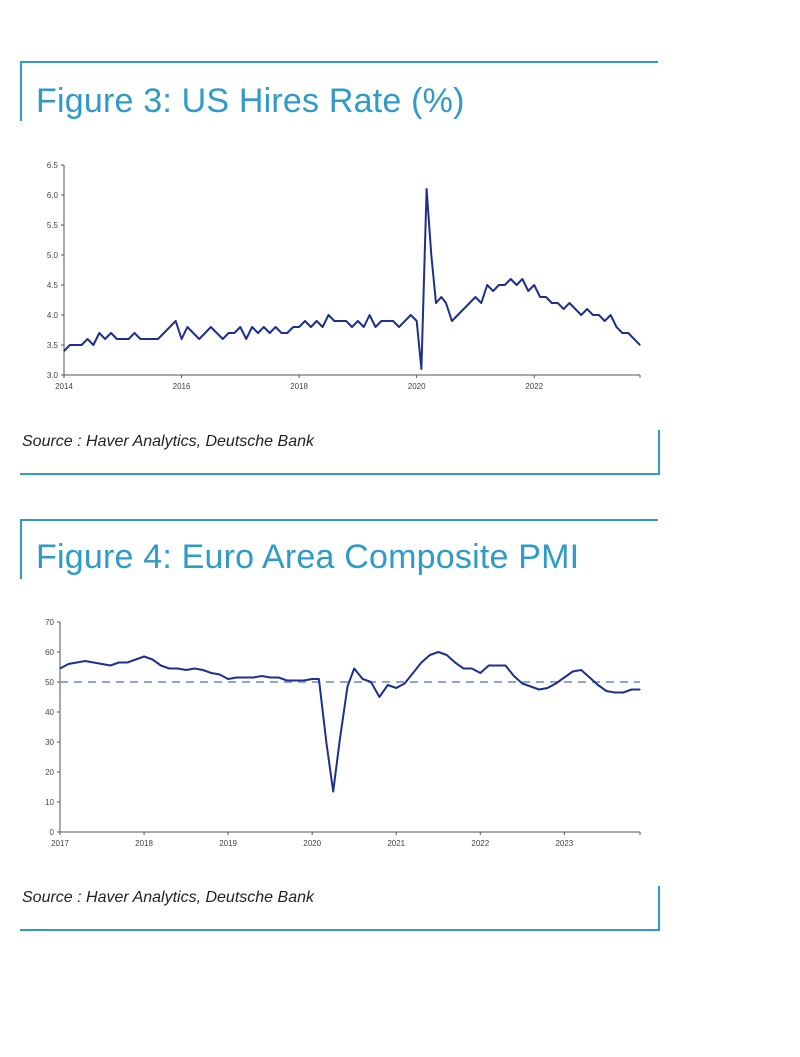  Describe the element at coordinates (53, 165) in the screenshot. I see `fig3-y-tick-label: 6.5` at that location.